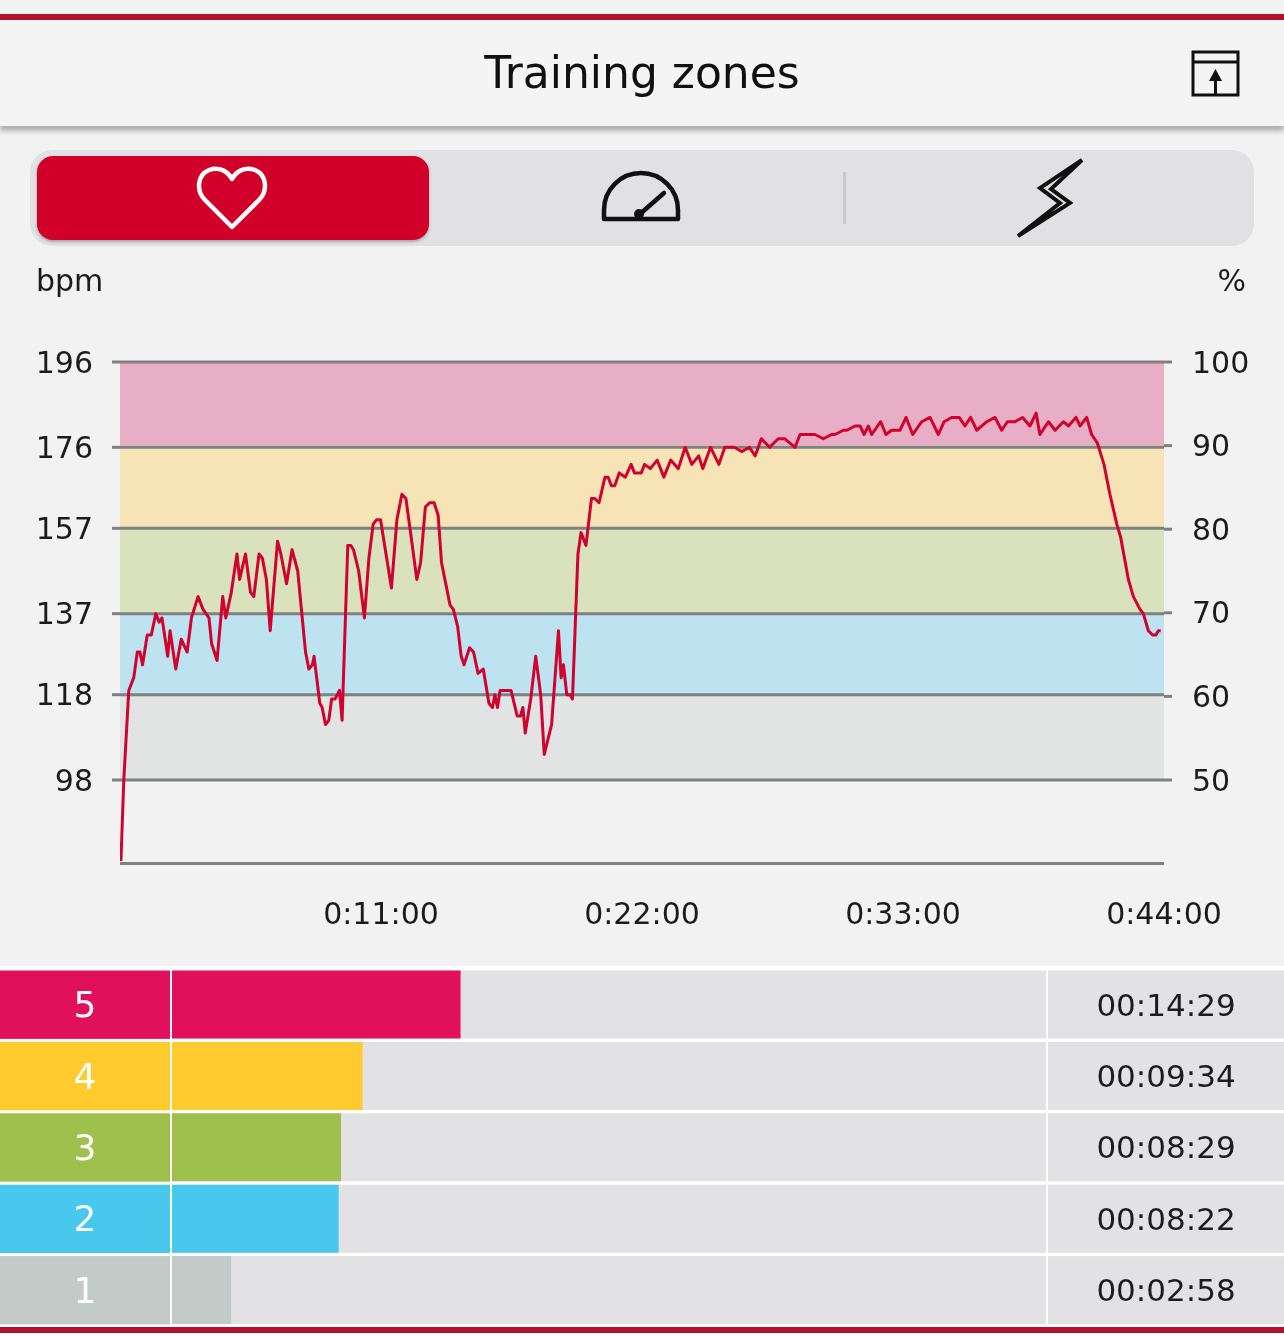  What do you see at coordinates (64, 362) in the screenshot?
I see `y-tick-label: 196` at bounding box center [64, 362].